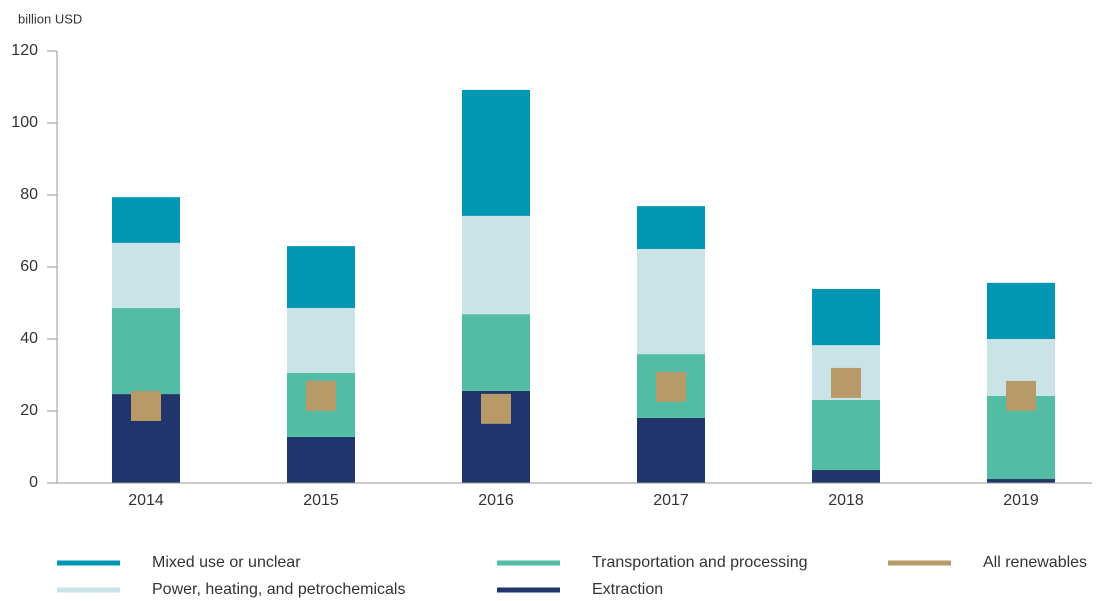  What do you see at coordinates (33, 482) in the screenshot?
I see `y-tick-label: 0` at bounding box center [33, 482].